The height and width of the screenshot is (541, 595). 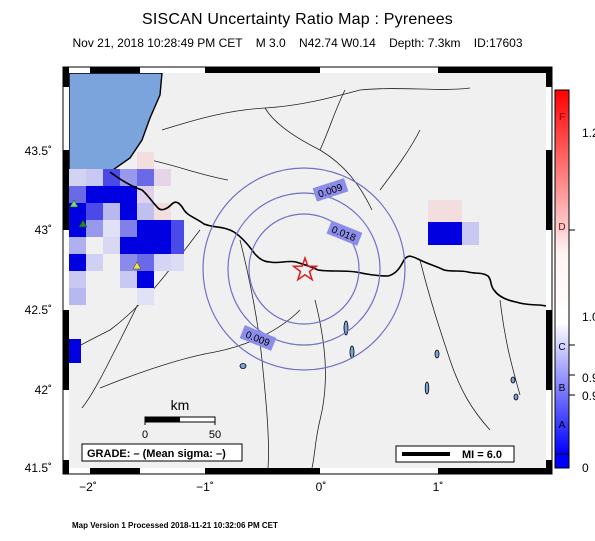 I want to click on mi-legend: MI = 6.0, so click(x=455, y=454).